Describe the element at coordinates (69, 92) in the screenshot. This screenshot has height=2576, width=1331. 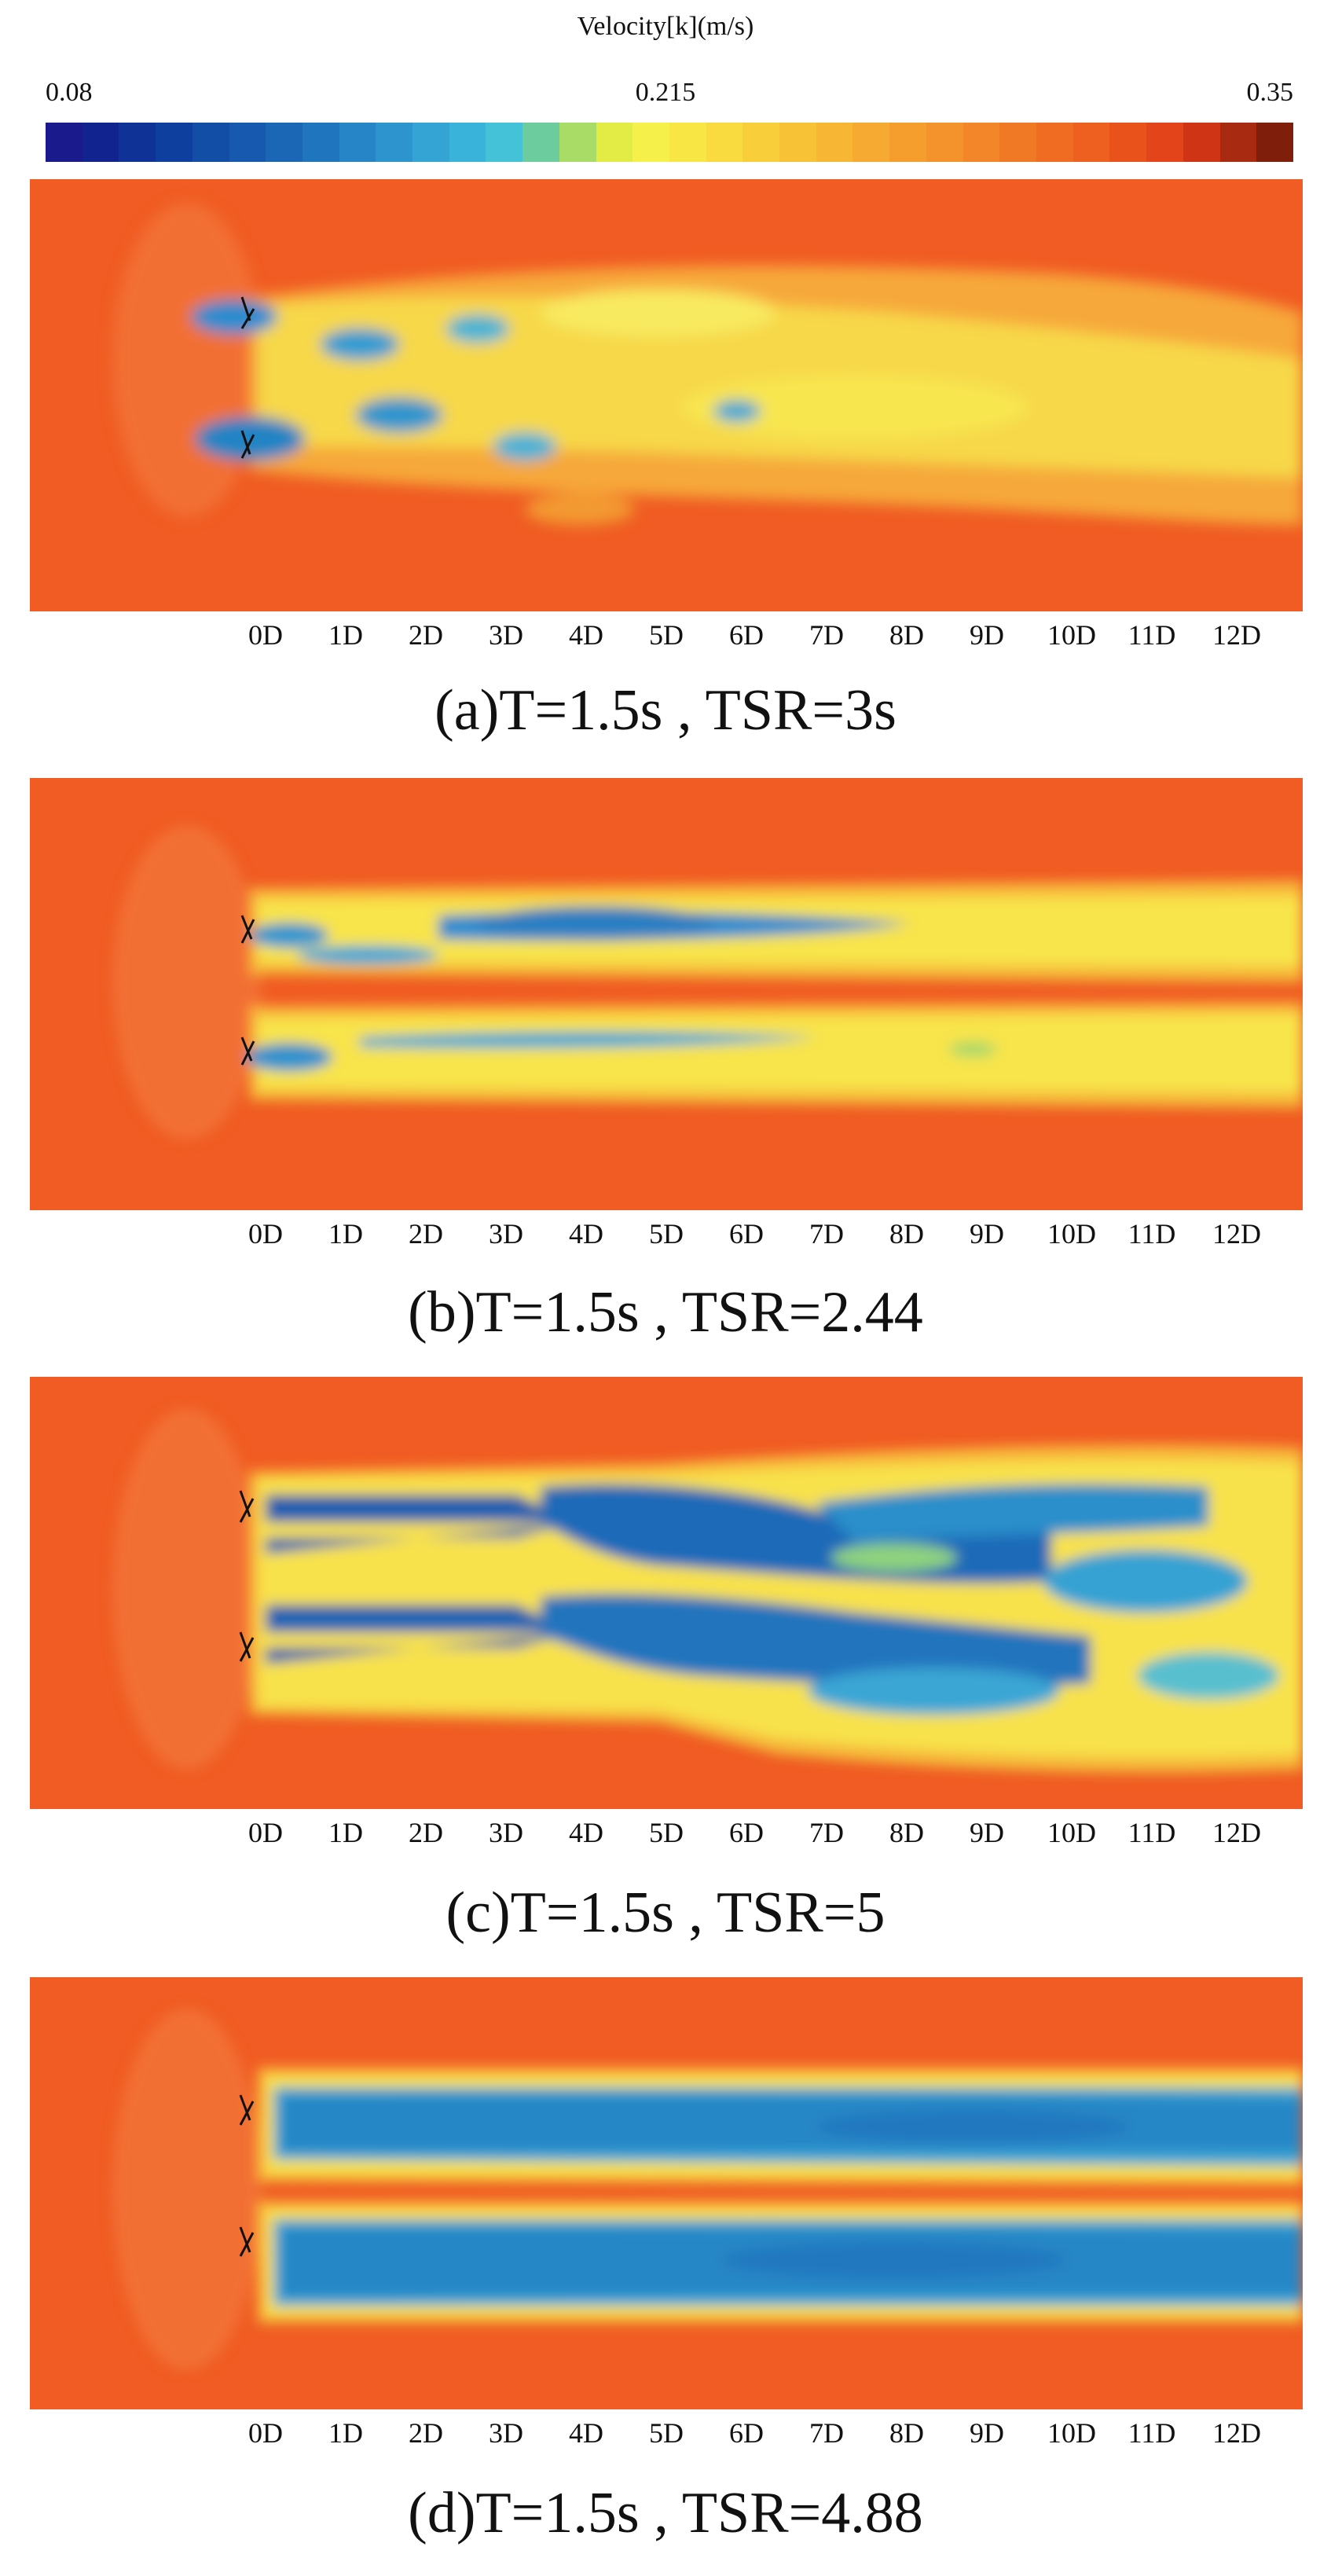
I see `colorbar-min-label: 0.08` at that location.